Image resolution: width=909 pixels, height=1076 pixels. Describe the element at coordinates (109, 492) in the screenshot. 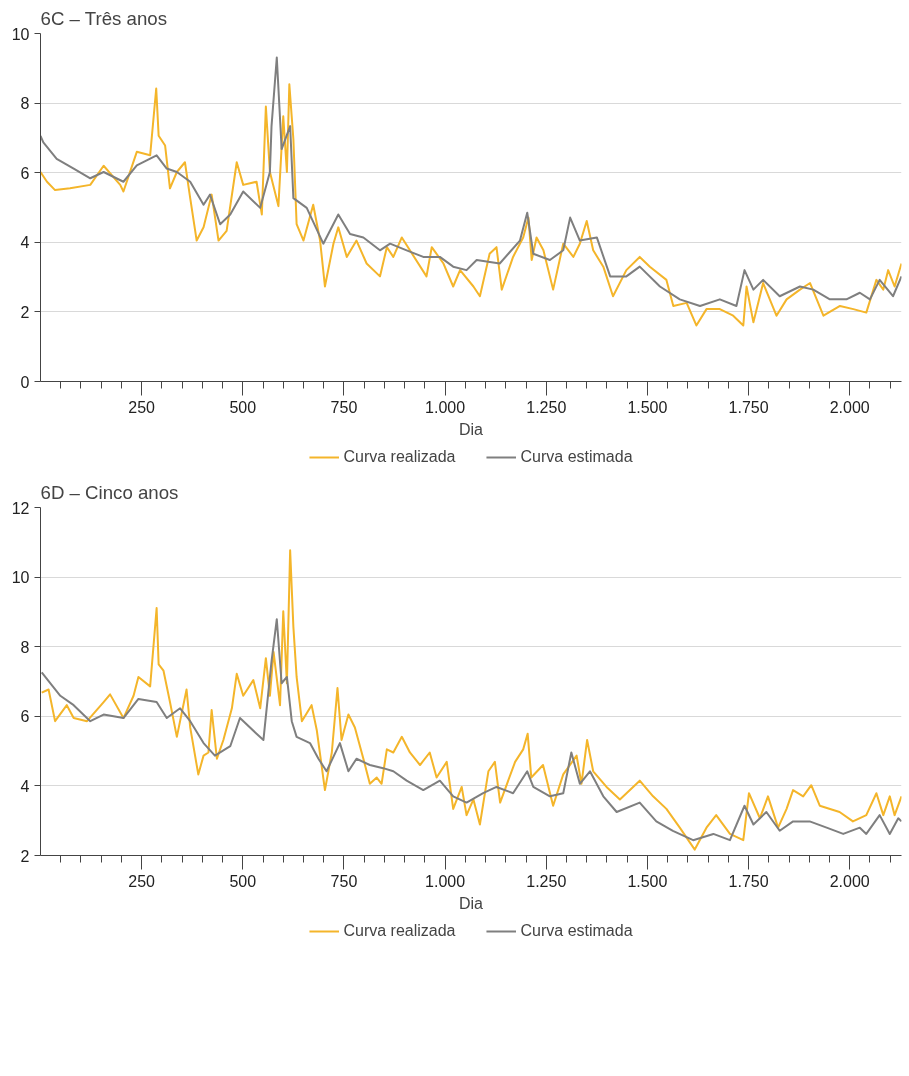

I see `chart-title: 6D – Cinco anos` at that location.